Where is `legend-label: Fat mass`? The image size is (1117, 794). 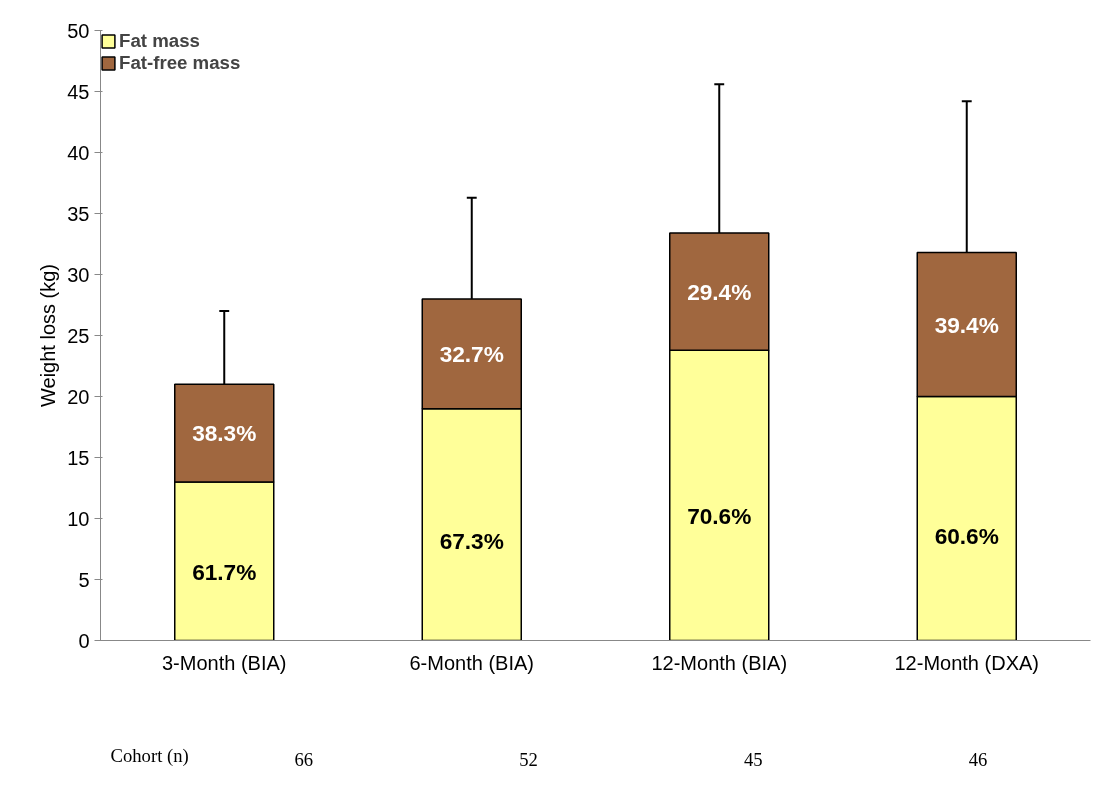 legend-label: Fat mass is located at coordinates (159, 41).